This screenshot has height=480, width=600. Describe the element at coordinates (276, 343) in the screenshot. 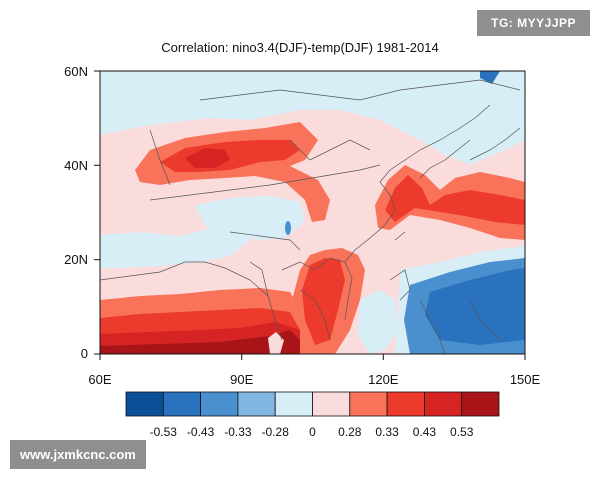

I see `field-light-patch` at that location.